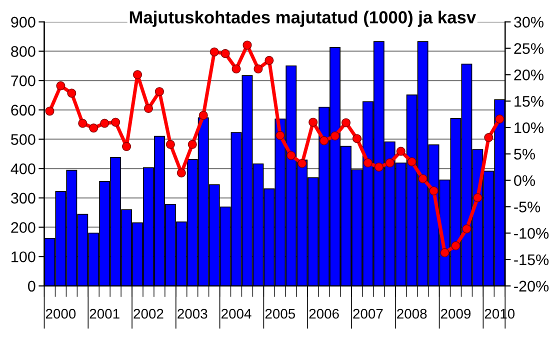 The height and width of the screenshot is (342, 560). Describe the element at coordinates (531, 260) in the screenshot. I see `y2-tick-label: -15%` at that location.